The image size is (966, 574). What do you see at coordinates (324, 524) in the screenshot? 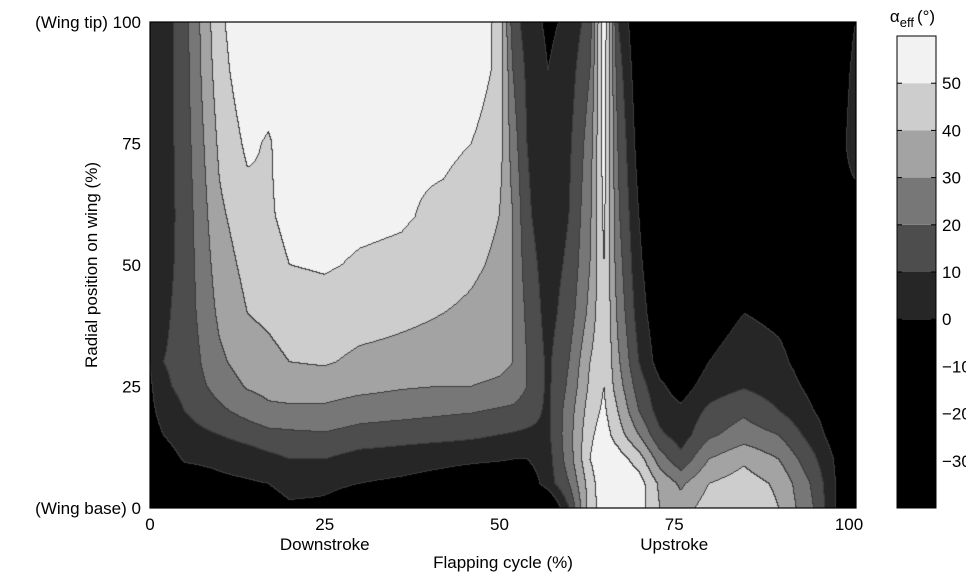
I see `x-tick-label-25: 25` at bounding box center [324, 524].